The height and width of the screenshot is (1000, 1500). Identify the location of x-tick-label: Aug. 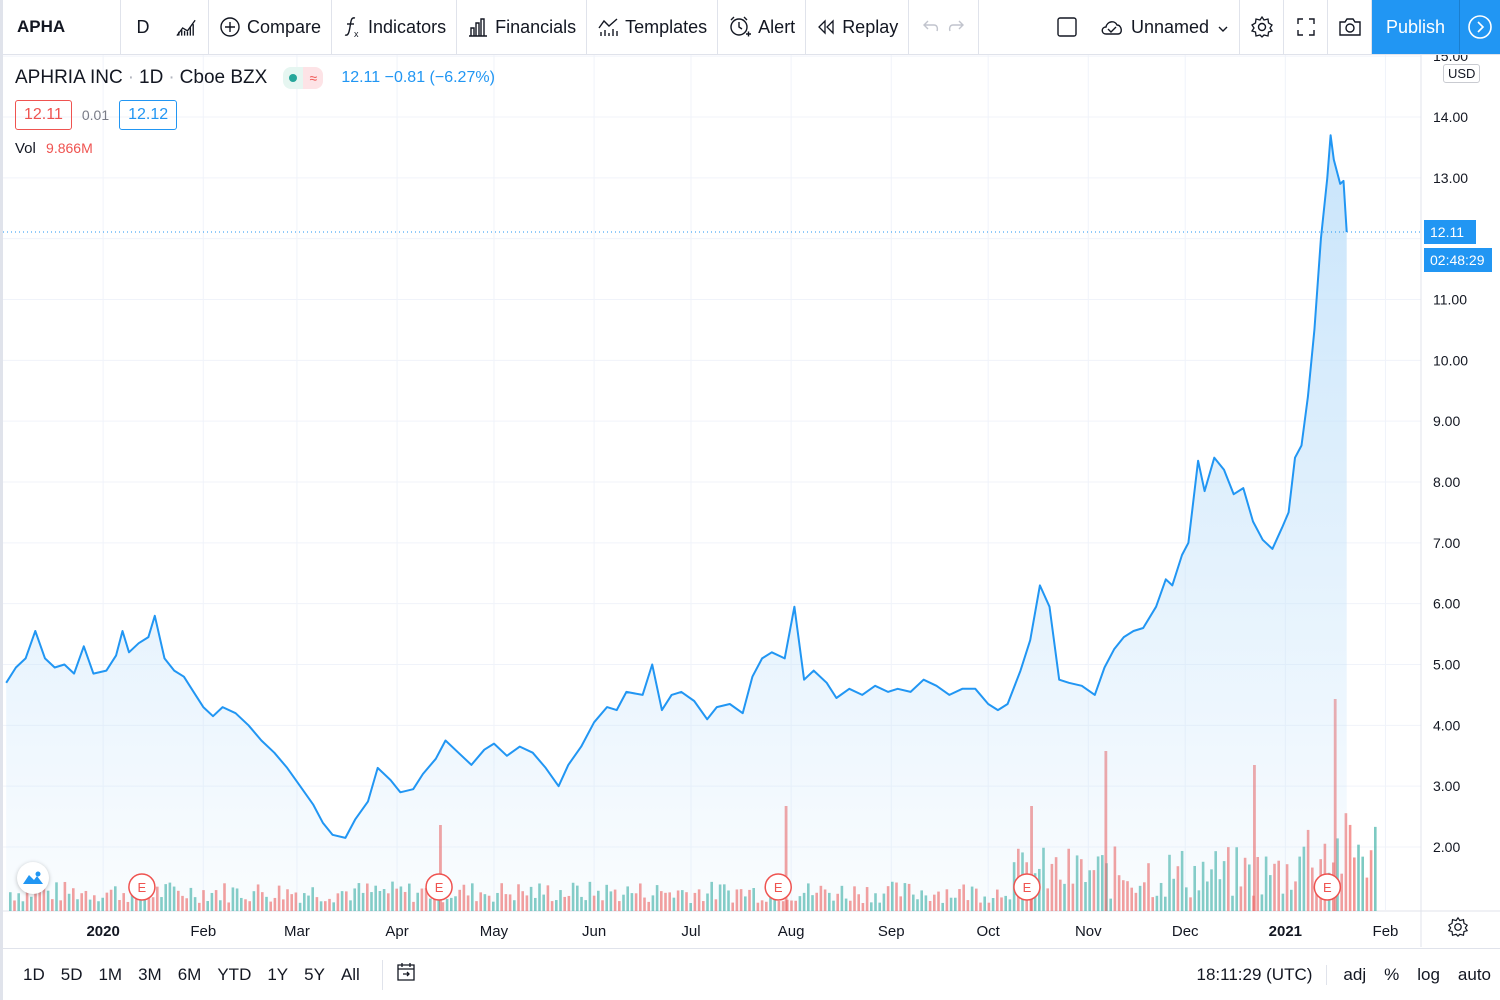
(791, 931).